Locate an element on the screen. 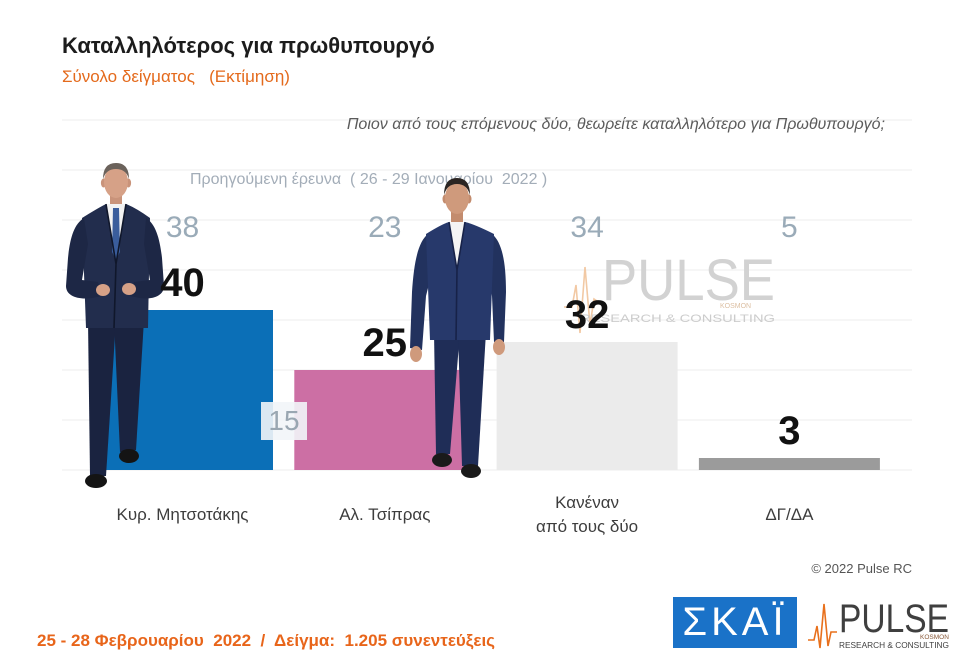 The width and height of the screenshot is (970, 669). category-label: Κανέναν από τους δύο is located at coordinates (587, 514).